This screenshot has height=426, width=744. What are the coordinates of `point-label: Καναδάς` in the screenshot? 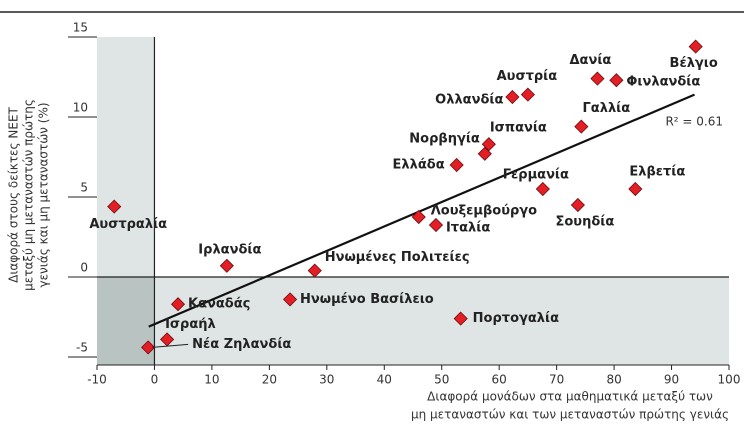 It's located at (219, 304).